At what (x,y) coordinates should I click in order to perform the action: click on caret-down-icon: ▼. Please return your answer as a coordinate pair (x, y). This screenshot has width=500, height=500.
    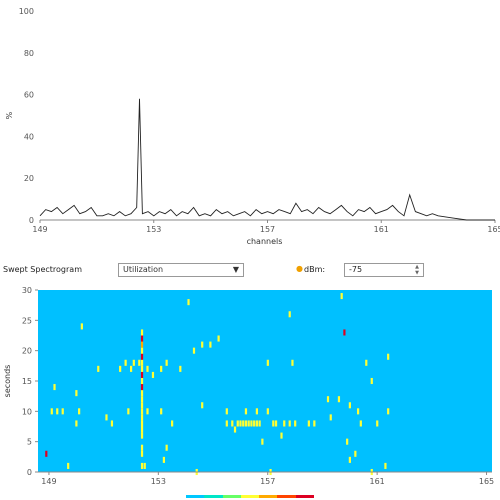
    Looking at the image, I should click on (235, 269).